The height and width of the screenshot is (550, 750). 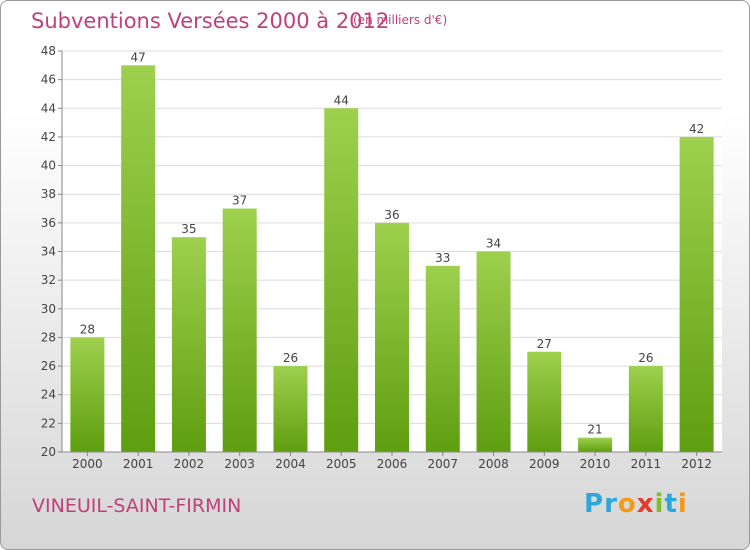 What do you see at coordinates (87, 394) in the screenshot?
I see `bar-2000` at bounding box center [87, 394].